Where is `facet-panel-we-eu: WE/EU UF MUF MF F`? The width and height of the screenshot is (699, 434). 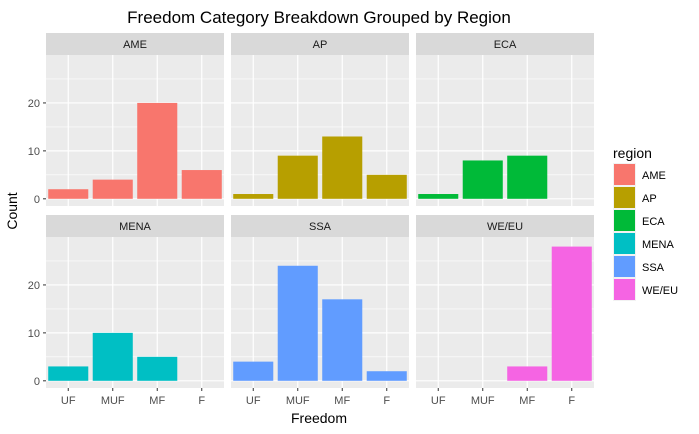 facet-panel-we-eu: WE/EU UF MUF MF F is located at coordinates (505, 311).